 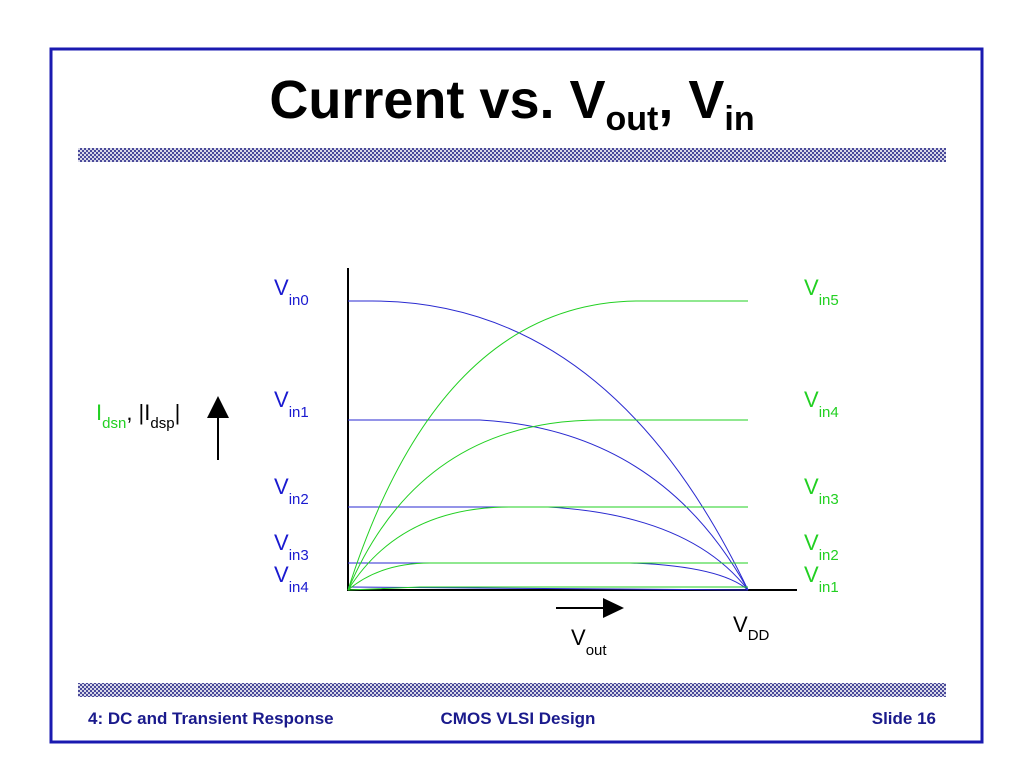 I want to click on vdd-label: VDD, so click(x=751, y=628).